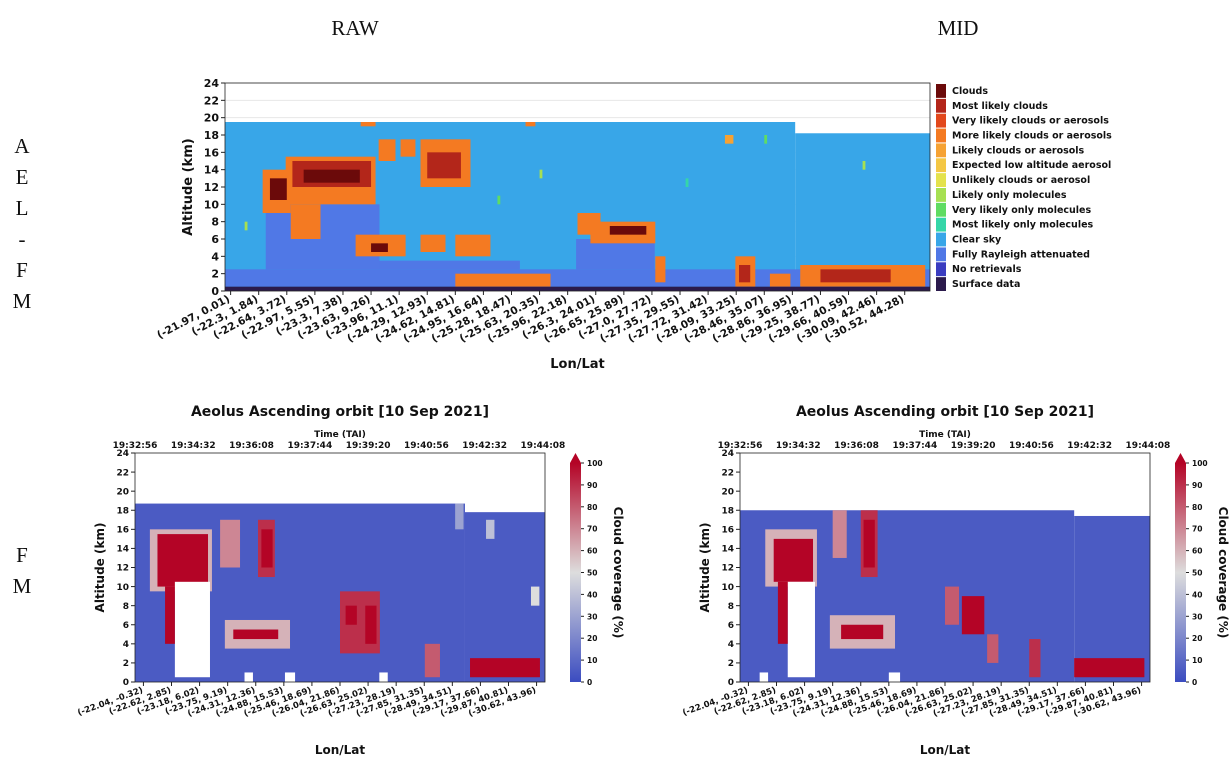  I want to click on x2-tick-label: 19:37:44, so click(309, 446).